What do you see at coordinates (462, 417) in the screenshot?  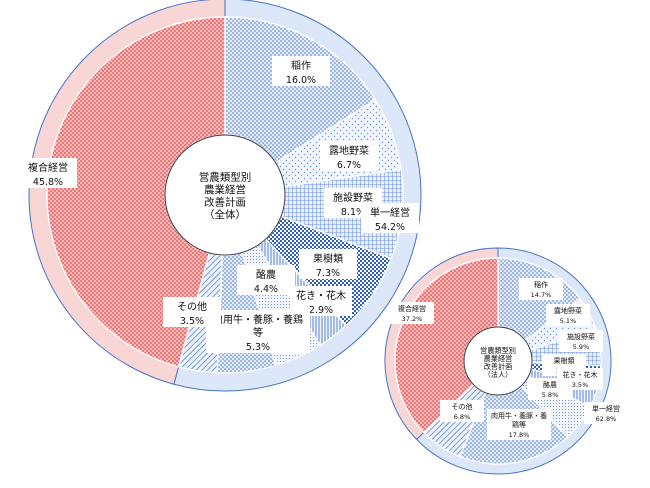 I see `slice-8-value-label: 6.8%` at bounding box center [462, 417].